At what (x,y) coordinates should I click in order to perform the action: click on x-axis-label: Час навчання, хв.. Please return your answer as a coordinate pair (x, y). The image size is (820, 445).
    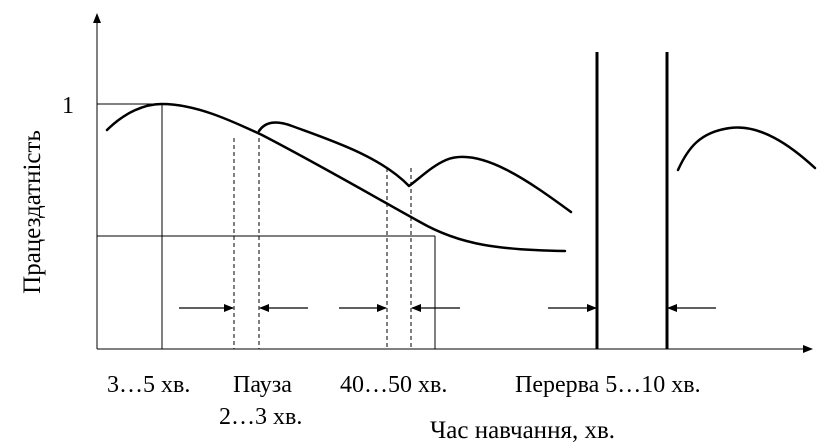
    Looking at the image, I should click on (522, 430).